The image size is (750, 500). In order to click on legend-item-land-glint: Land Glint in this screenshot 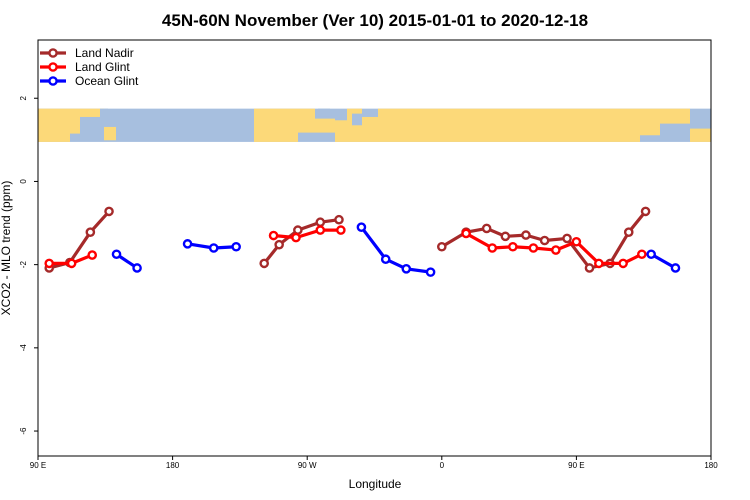, I will do `click(85, 67)`.